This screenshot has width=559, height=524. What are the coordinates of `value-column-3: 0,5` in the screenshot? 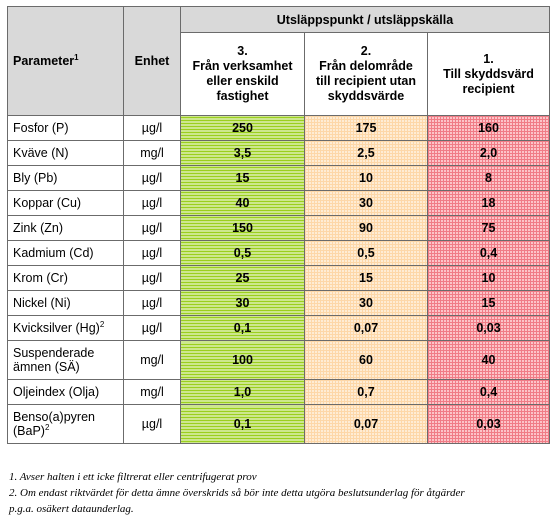 It's located at (242, 253).